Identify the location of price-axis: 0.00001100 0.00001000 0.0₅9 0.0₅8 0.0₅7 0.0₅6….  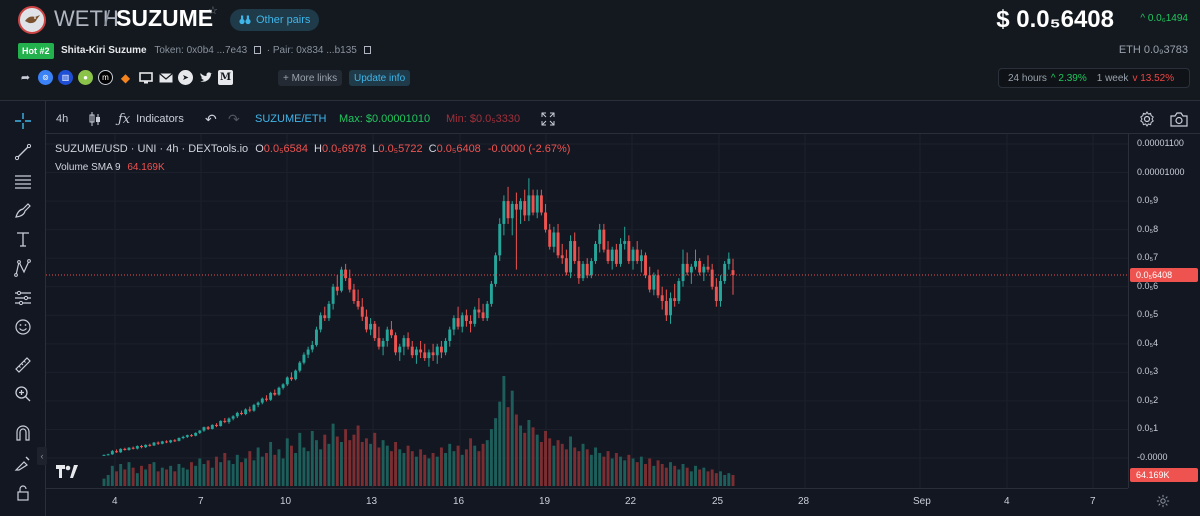
(1164, 311).